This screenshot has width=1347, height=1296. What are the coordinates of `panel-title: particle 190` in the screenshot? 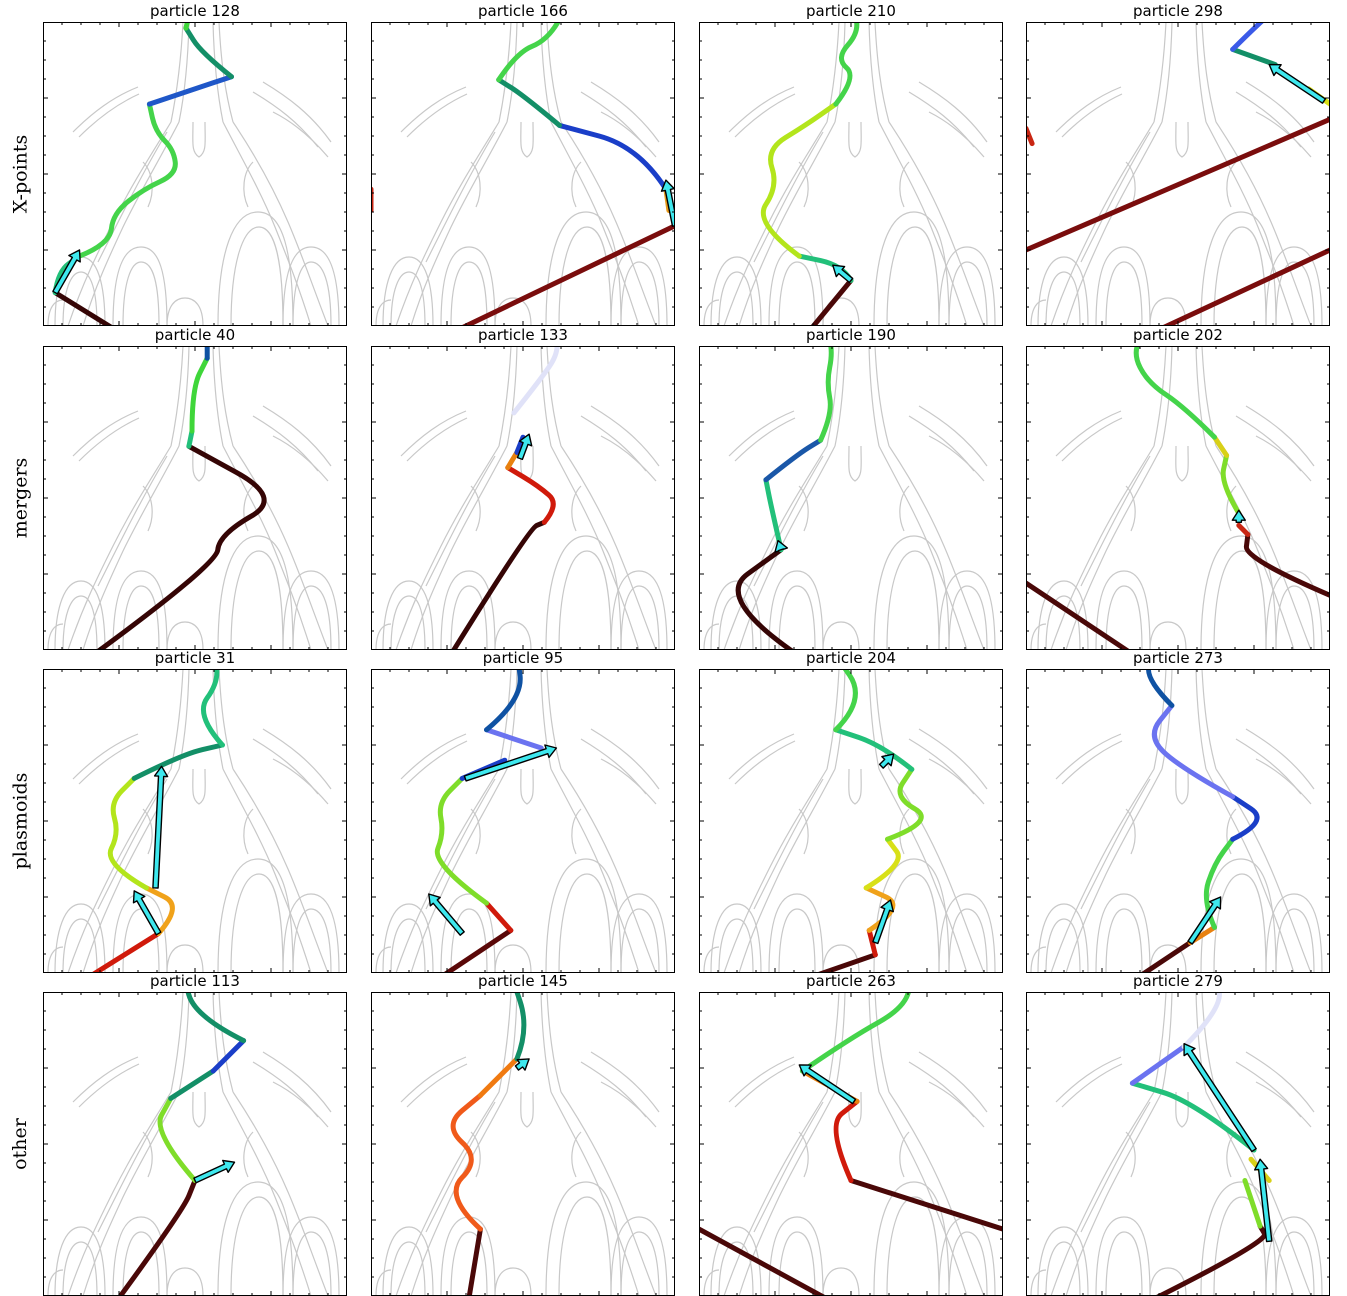 It's located at (851, 335).